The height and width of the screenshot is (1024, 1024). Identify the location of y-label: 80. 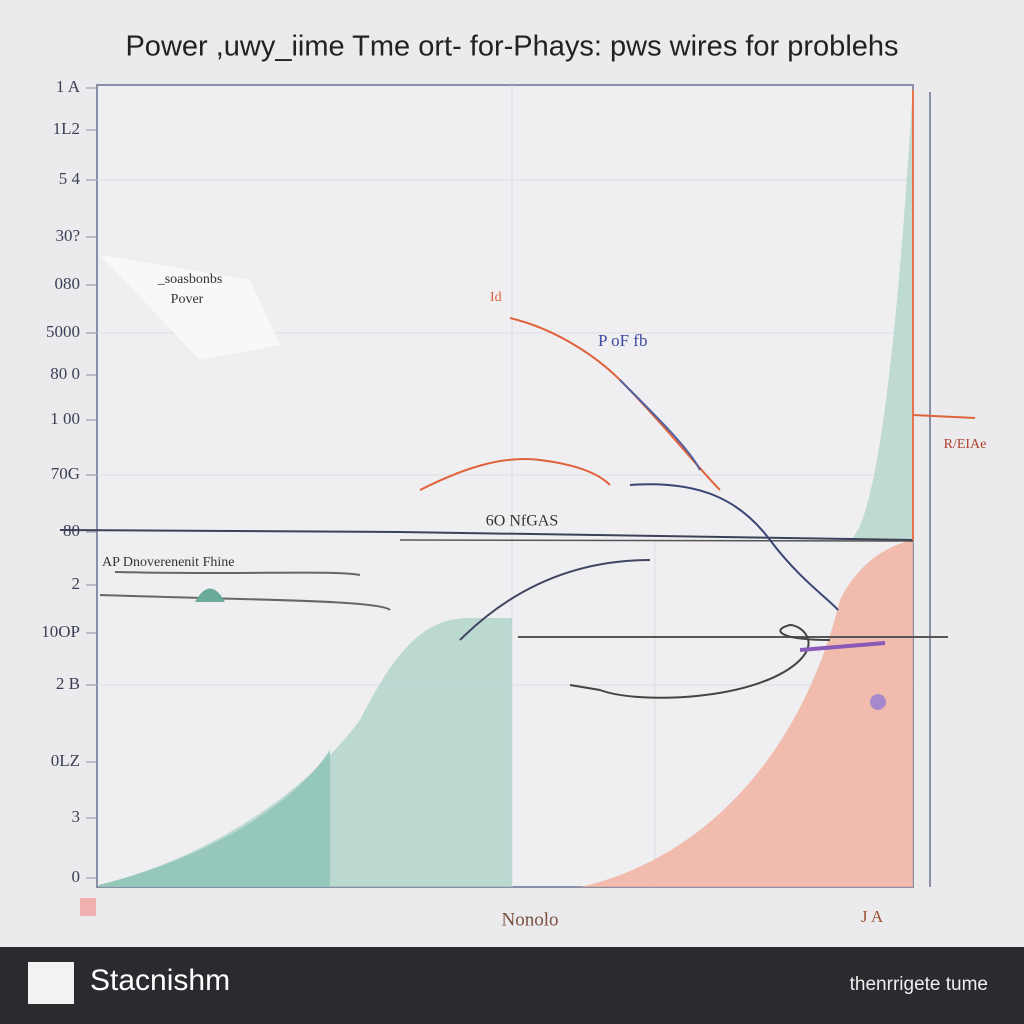
(71, 530).